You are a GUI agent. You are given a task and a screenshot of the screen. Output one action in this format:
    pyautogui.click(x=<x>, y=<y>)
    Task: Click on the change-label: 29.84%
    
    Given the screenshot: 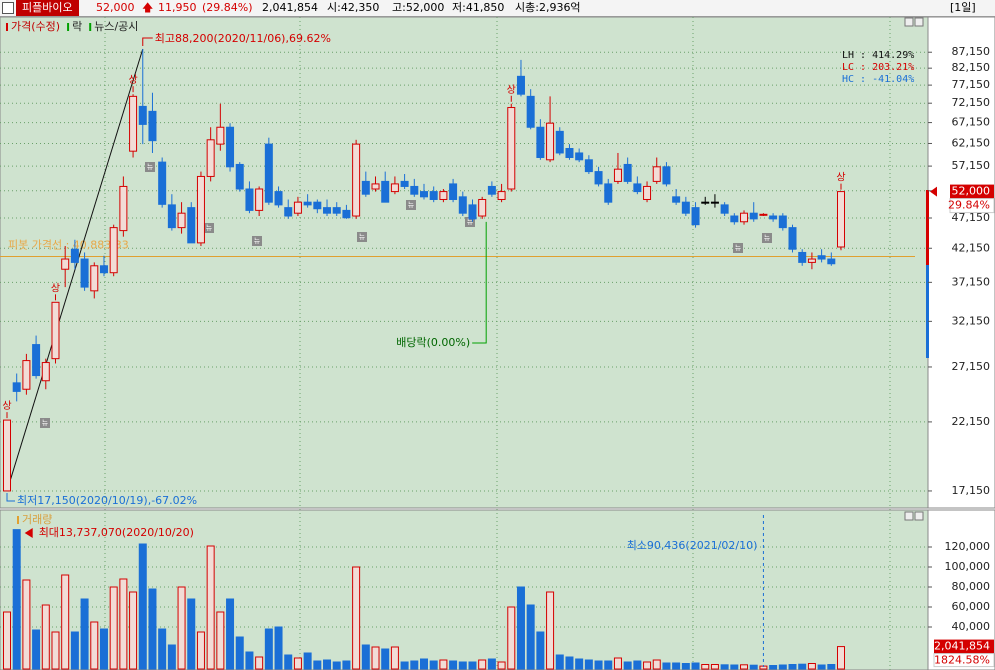 What is the action you would take?
    pyautogui.click(x=969, y=205)
    